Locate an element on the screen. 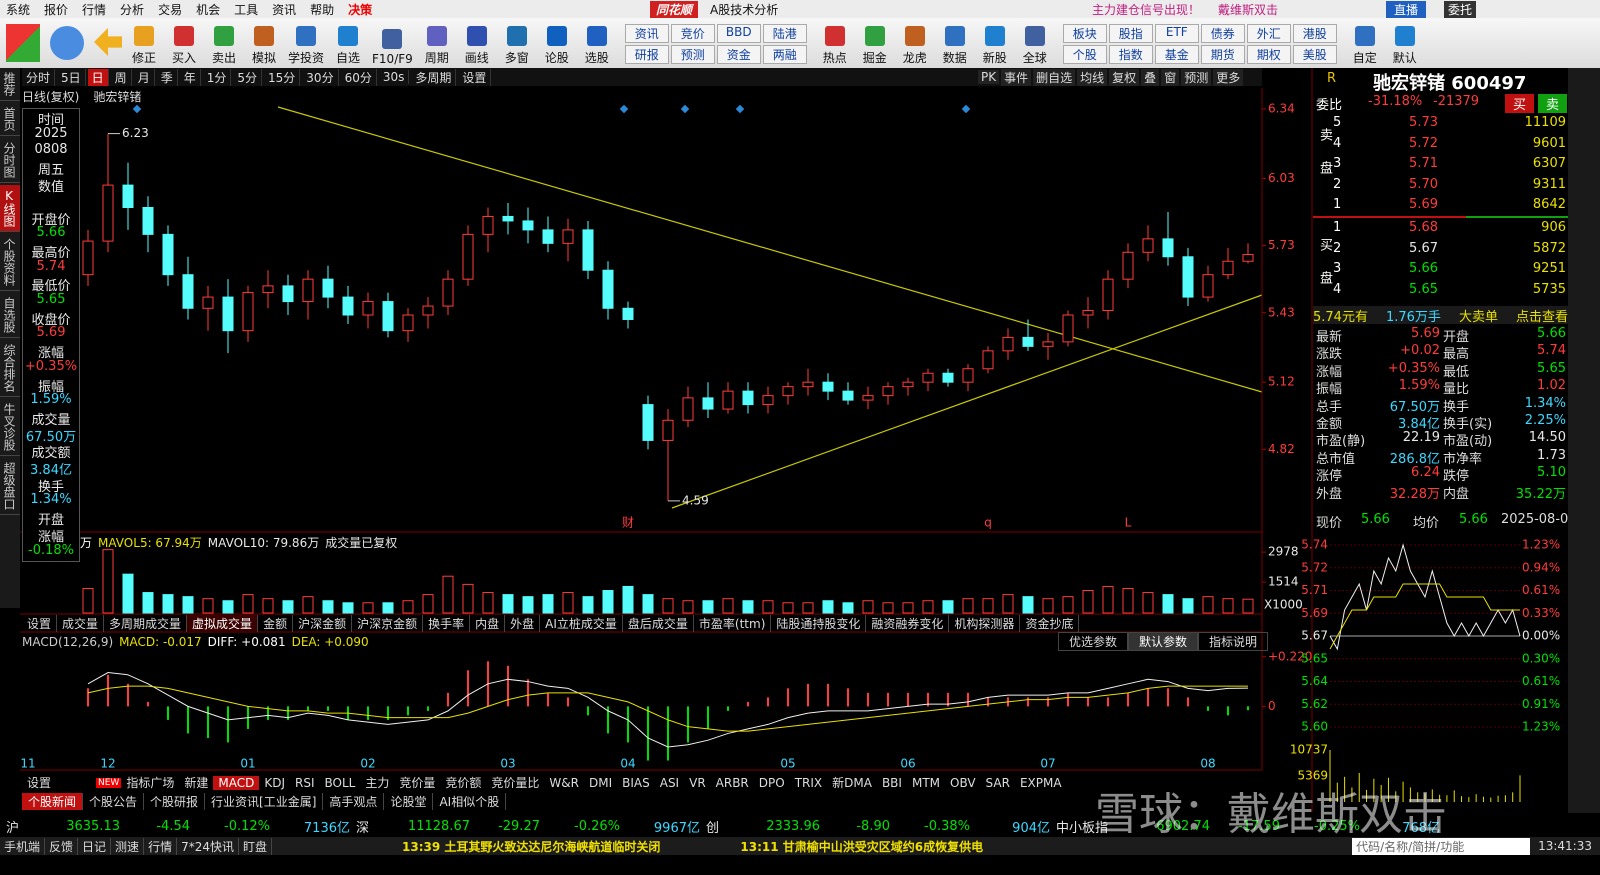  search-box: 代码/名称/简拼/功能 is located at coordinates (1441, 846).